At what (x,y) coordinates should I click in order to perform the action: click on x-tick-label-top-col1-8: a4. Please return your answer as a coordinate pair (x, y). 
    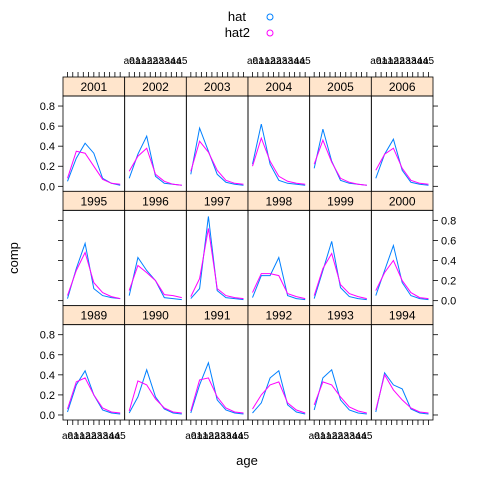
    Looking at the image, I should click on (176, 61).